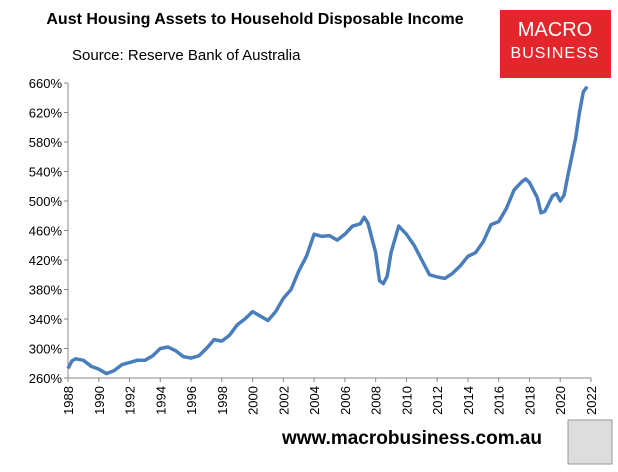 The height and width of the screenshot is (472, 618). I want to click on x-tick-label: 2022, so click(591, 400).